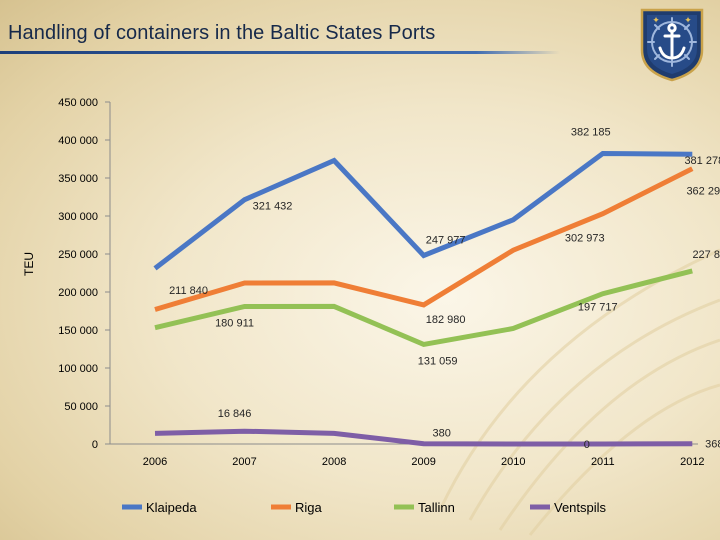  What do you see at coordinates (78, 293) in the screenshot?
I see `y-tick-label: 200 000` at bounding box center [78, 293].